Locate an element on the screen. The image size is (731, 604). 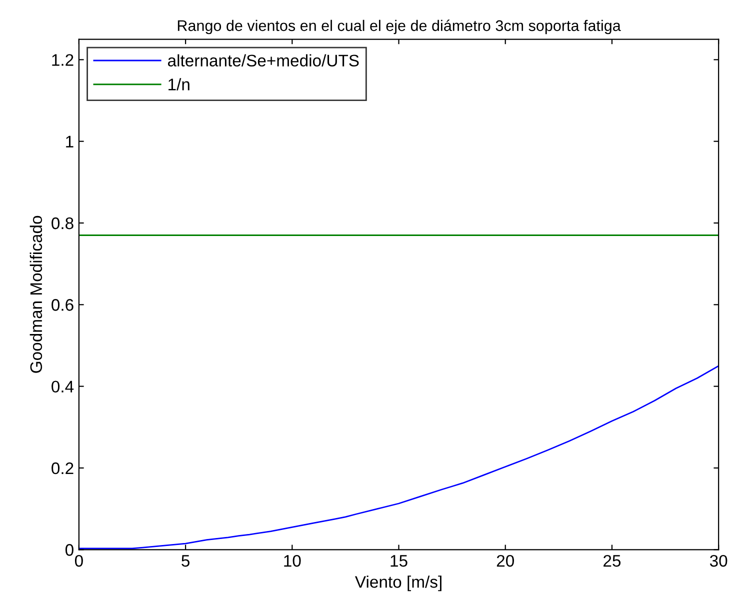
x-axis-title: Viento [m/s] is located at coordinates (398, 584).